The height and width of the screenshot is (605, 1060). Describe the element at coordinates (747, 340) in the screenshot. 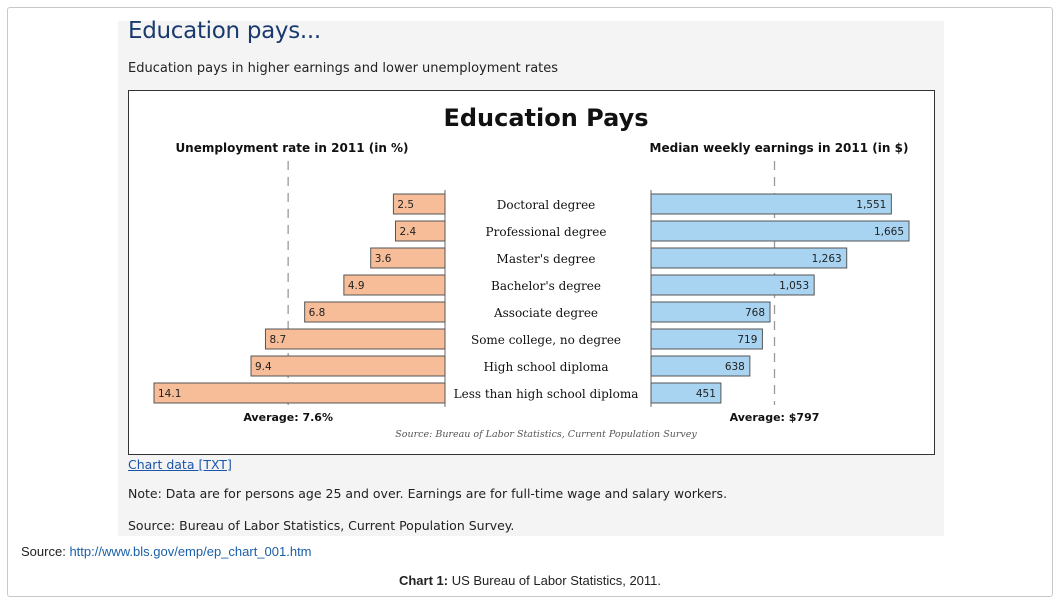

I see `earnings-value-label: 719` at that location.